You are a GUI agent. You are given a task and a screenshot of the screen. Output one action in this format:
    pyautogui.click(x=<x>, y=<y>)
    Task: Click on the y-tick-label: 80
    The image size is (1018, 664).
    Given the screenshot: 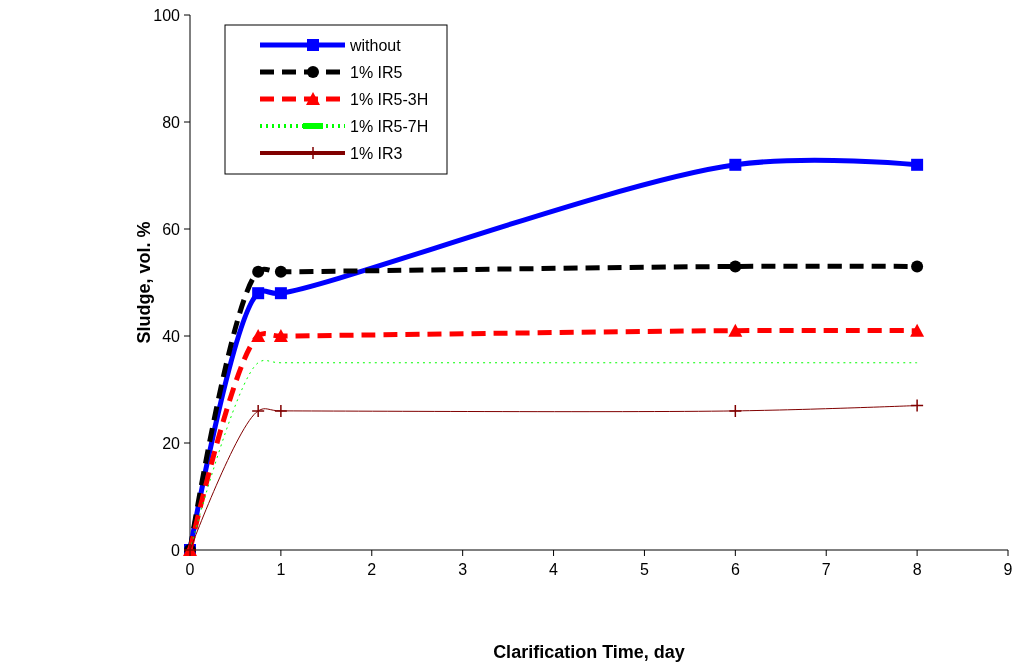 What is the action you would take?
    pyautogui.click(x=171, y=122)
    